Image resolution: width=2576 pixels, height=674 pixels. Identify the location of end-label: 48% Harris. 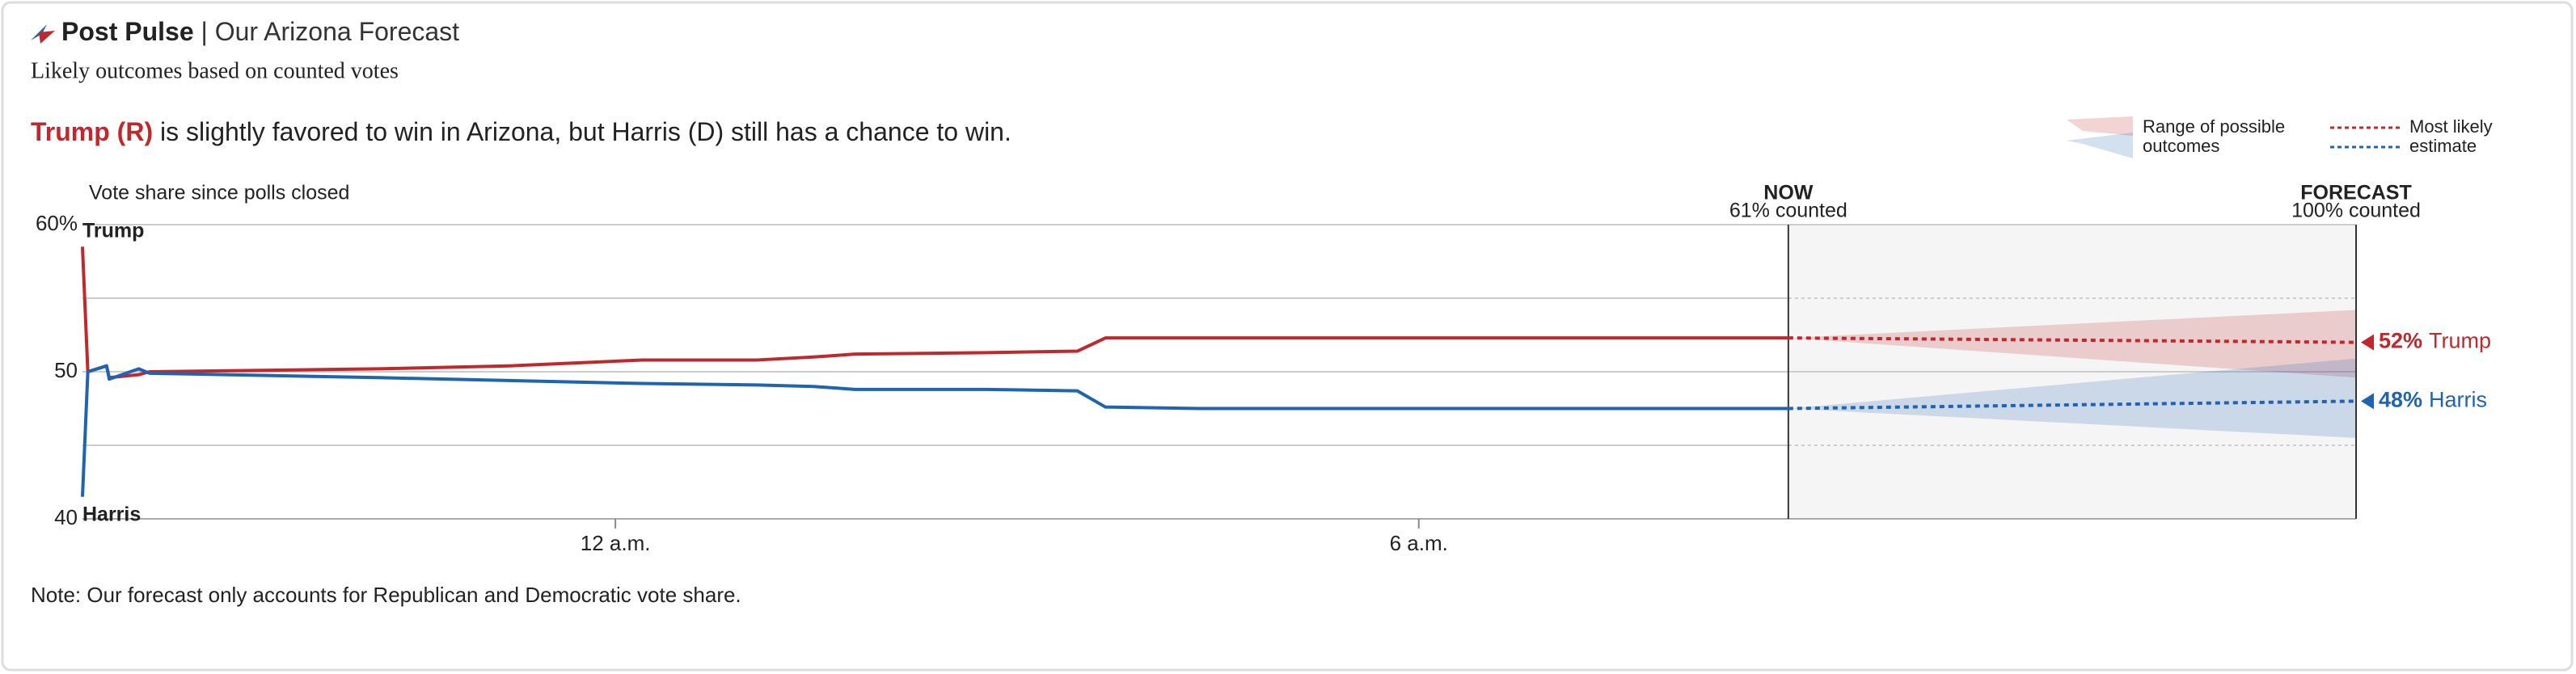
(2433, 400).